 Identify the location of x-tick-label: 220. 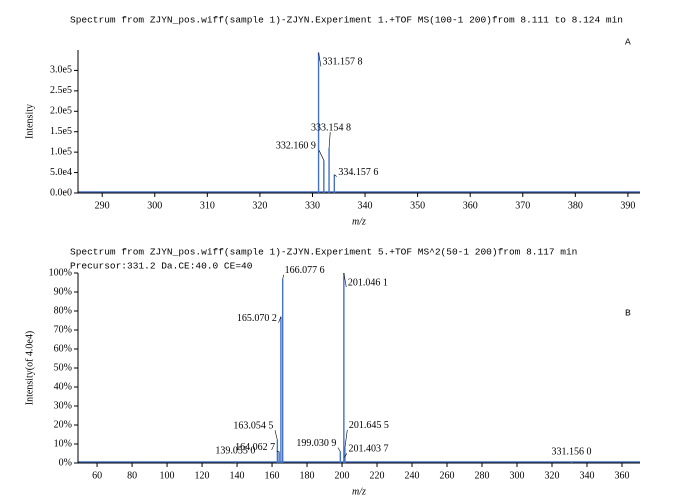
(377, 475).